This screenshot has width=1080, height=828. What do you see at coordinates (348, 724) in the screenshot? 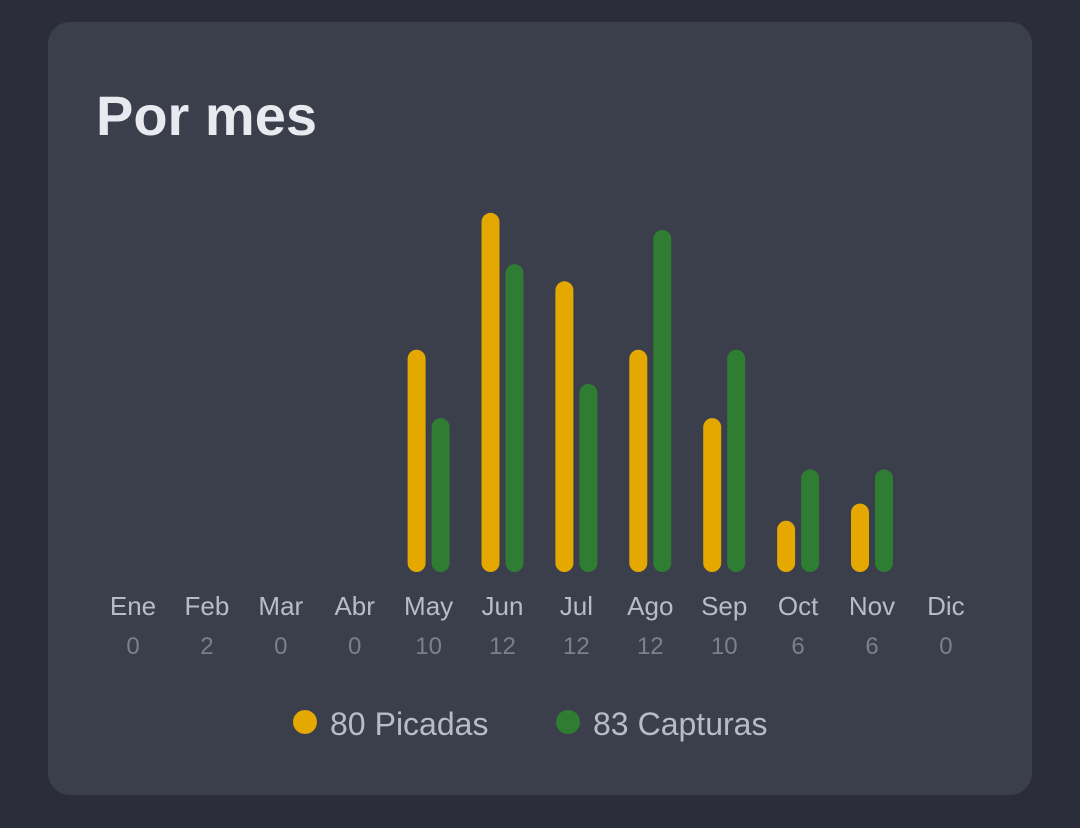
I see `legend-total: 80` at bounding box center [348, 724].